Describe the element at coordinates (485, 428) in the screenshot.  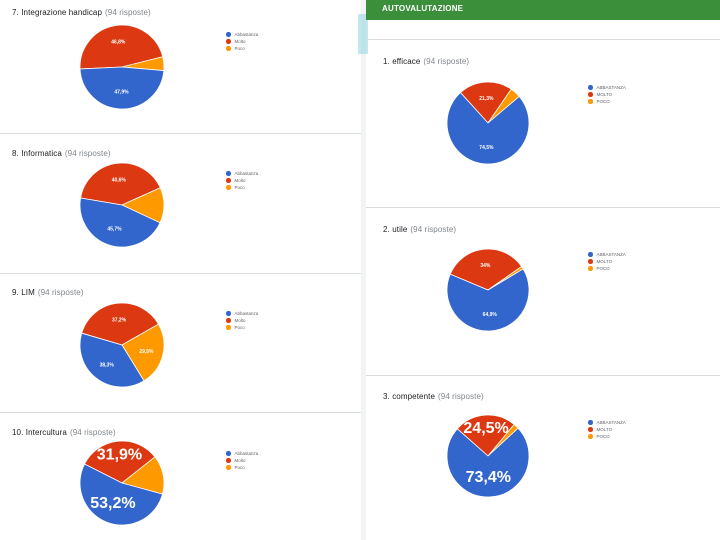
I see `slice-label-molto: 24,5%` at that location.